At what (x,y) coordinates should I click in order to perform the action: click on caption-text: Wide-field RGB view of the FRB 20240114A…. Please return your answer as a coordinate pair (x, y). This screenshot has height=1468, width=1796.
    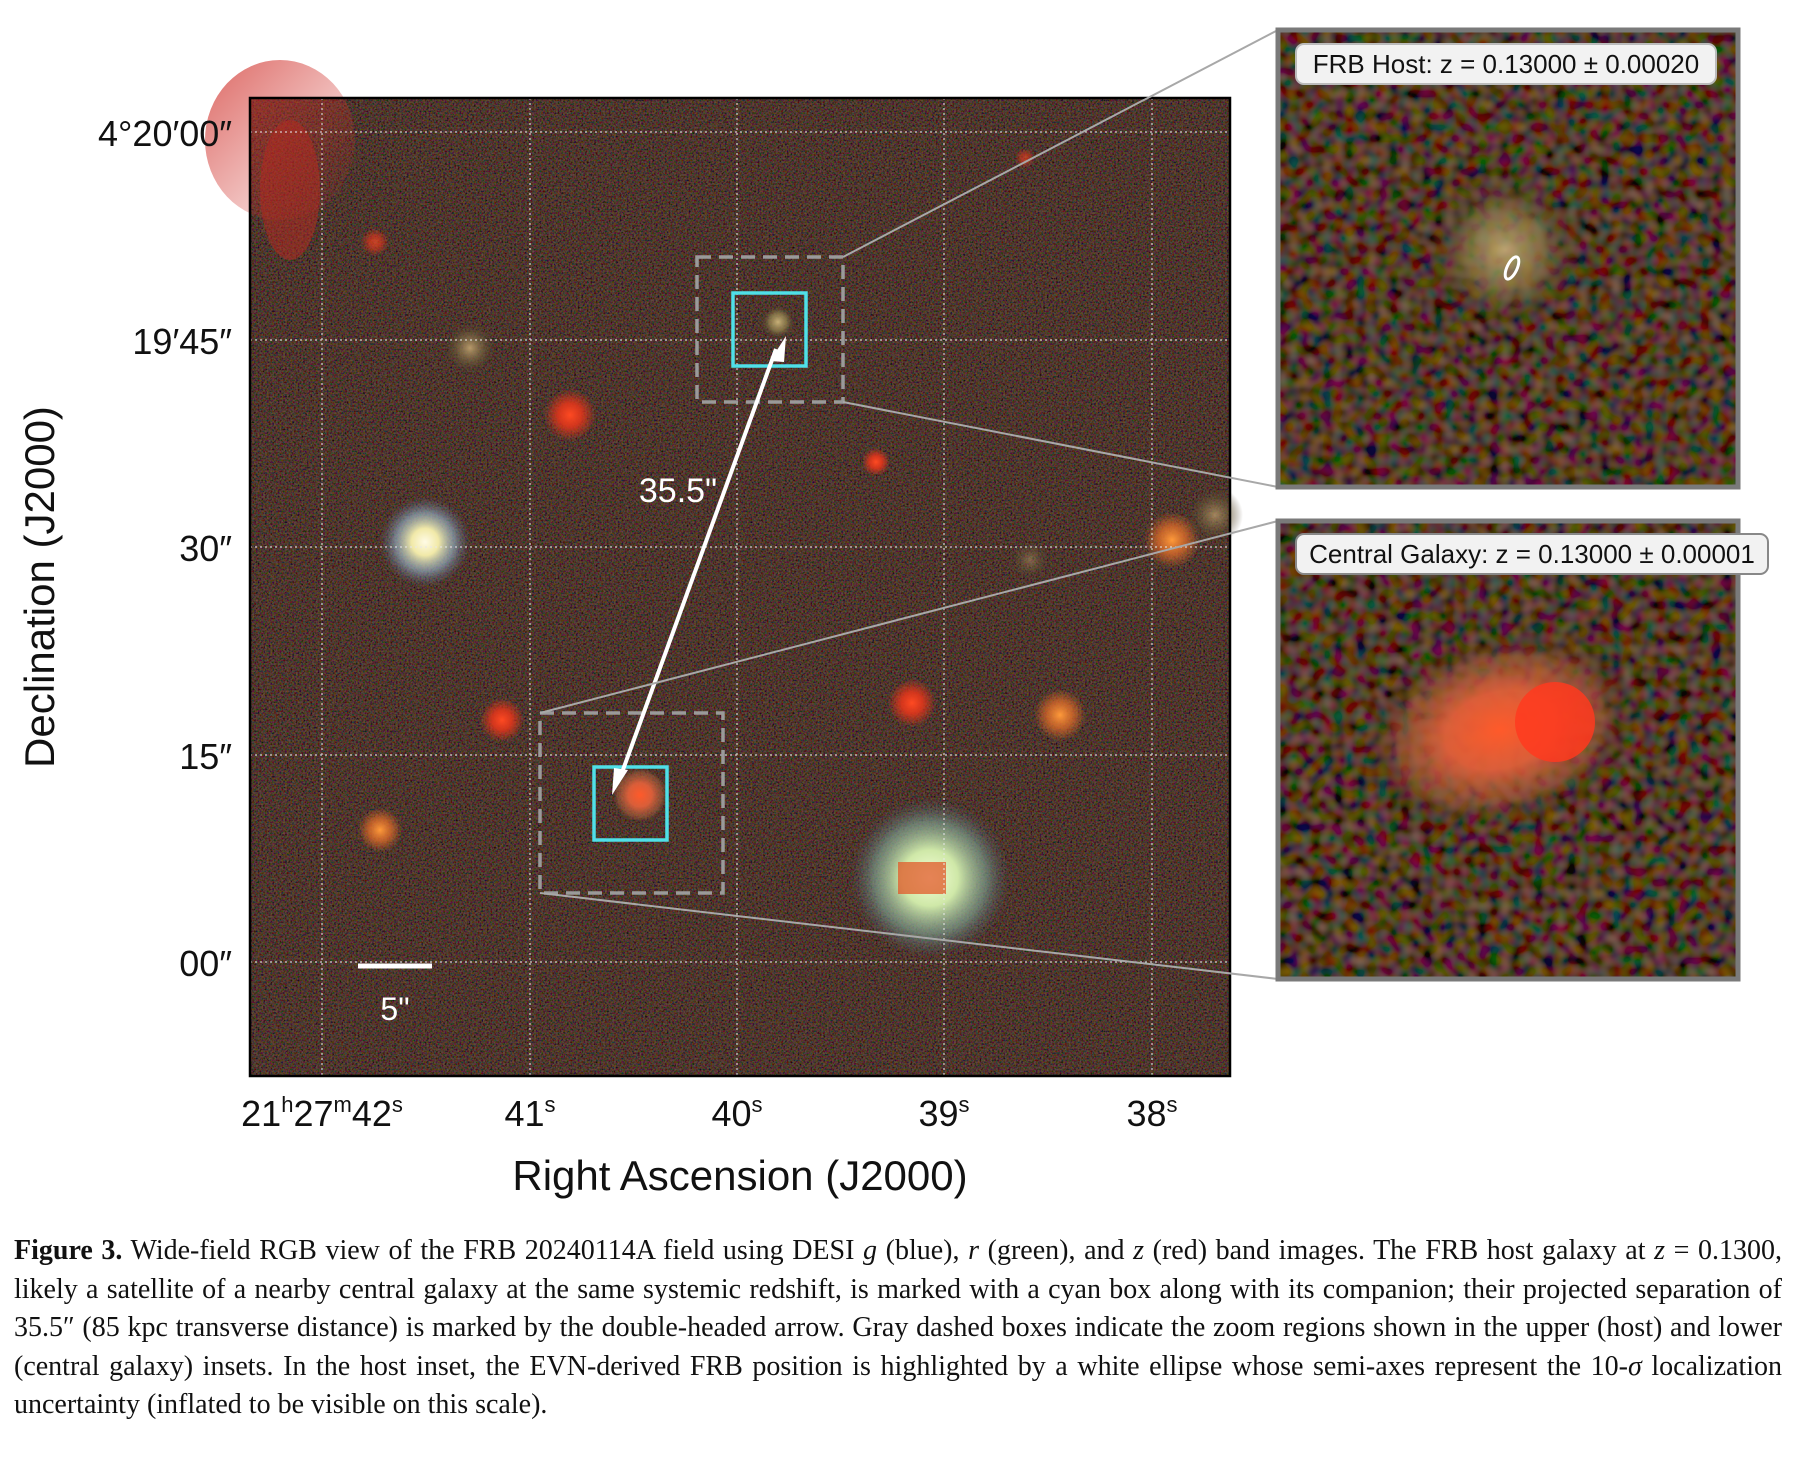
    Looking at the image, I should click on (493, 1250).